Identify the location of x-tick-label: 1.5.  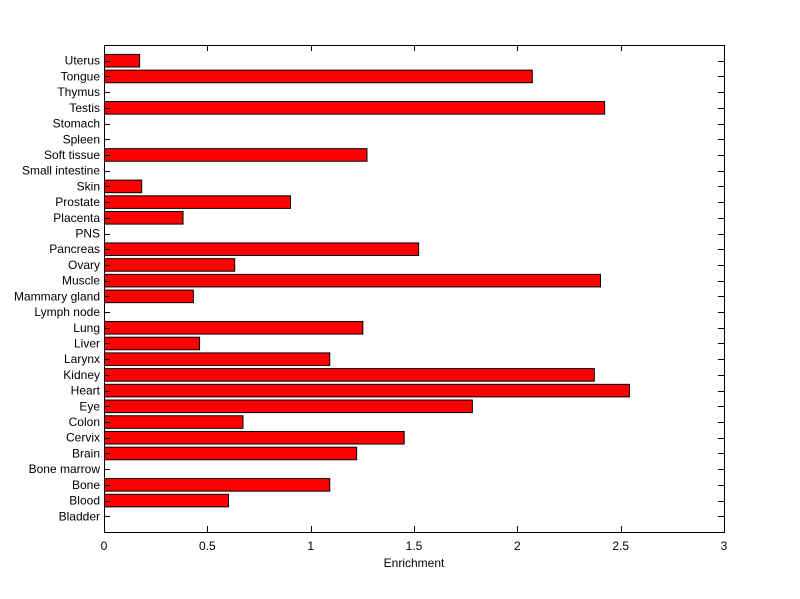
(414, 546).